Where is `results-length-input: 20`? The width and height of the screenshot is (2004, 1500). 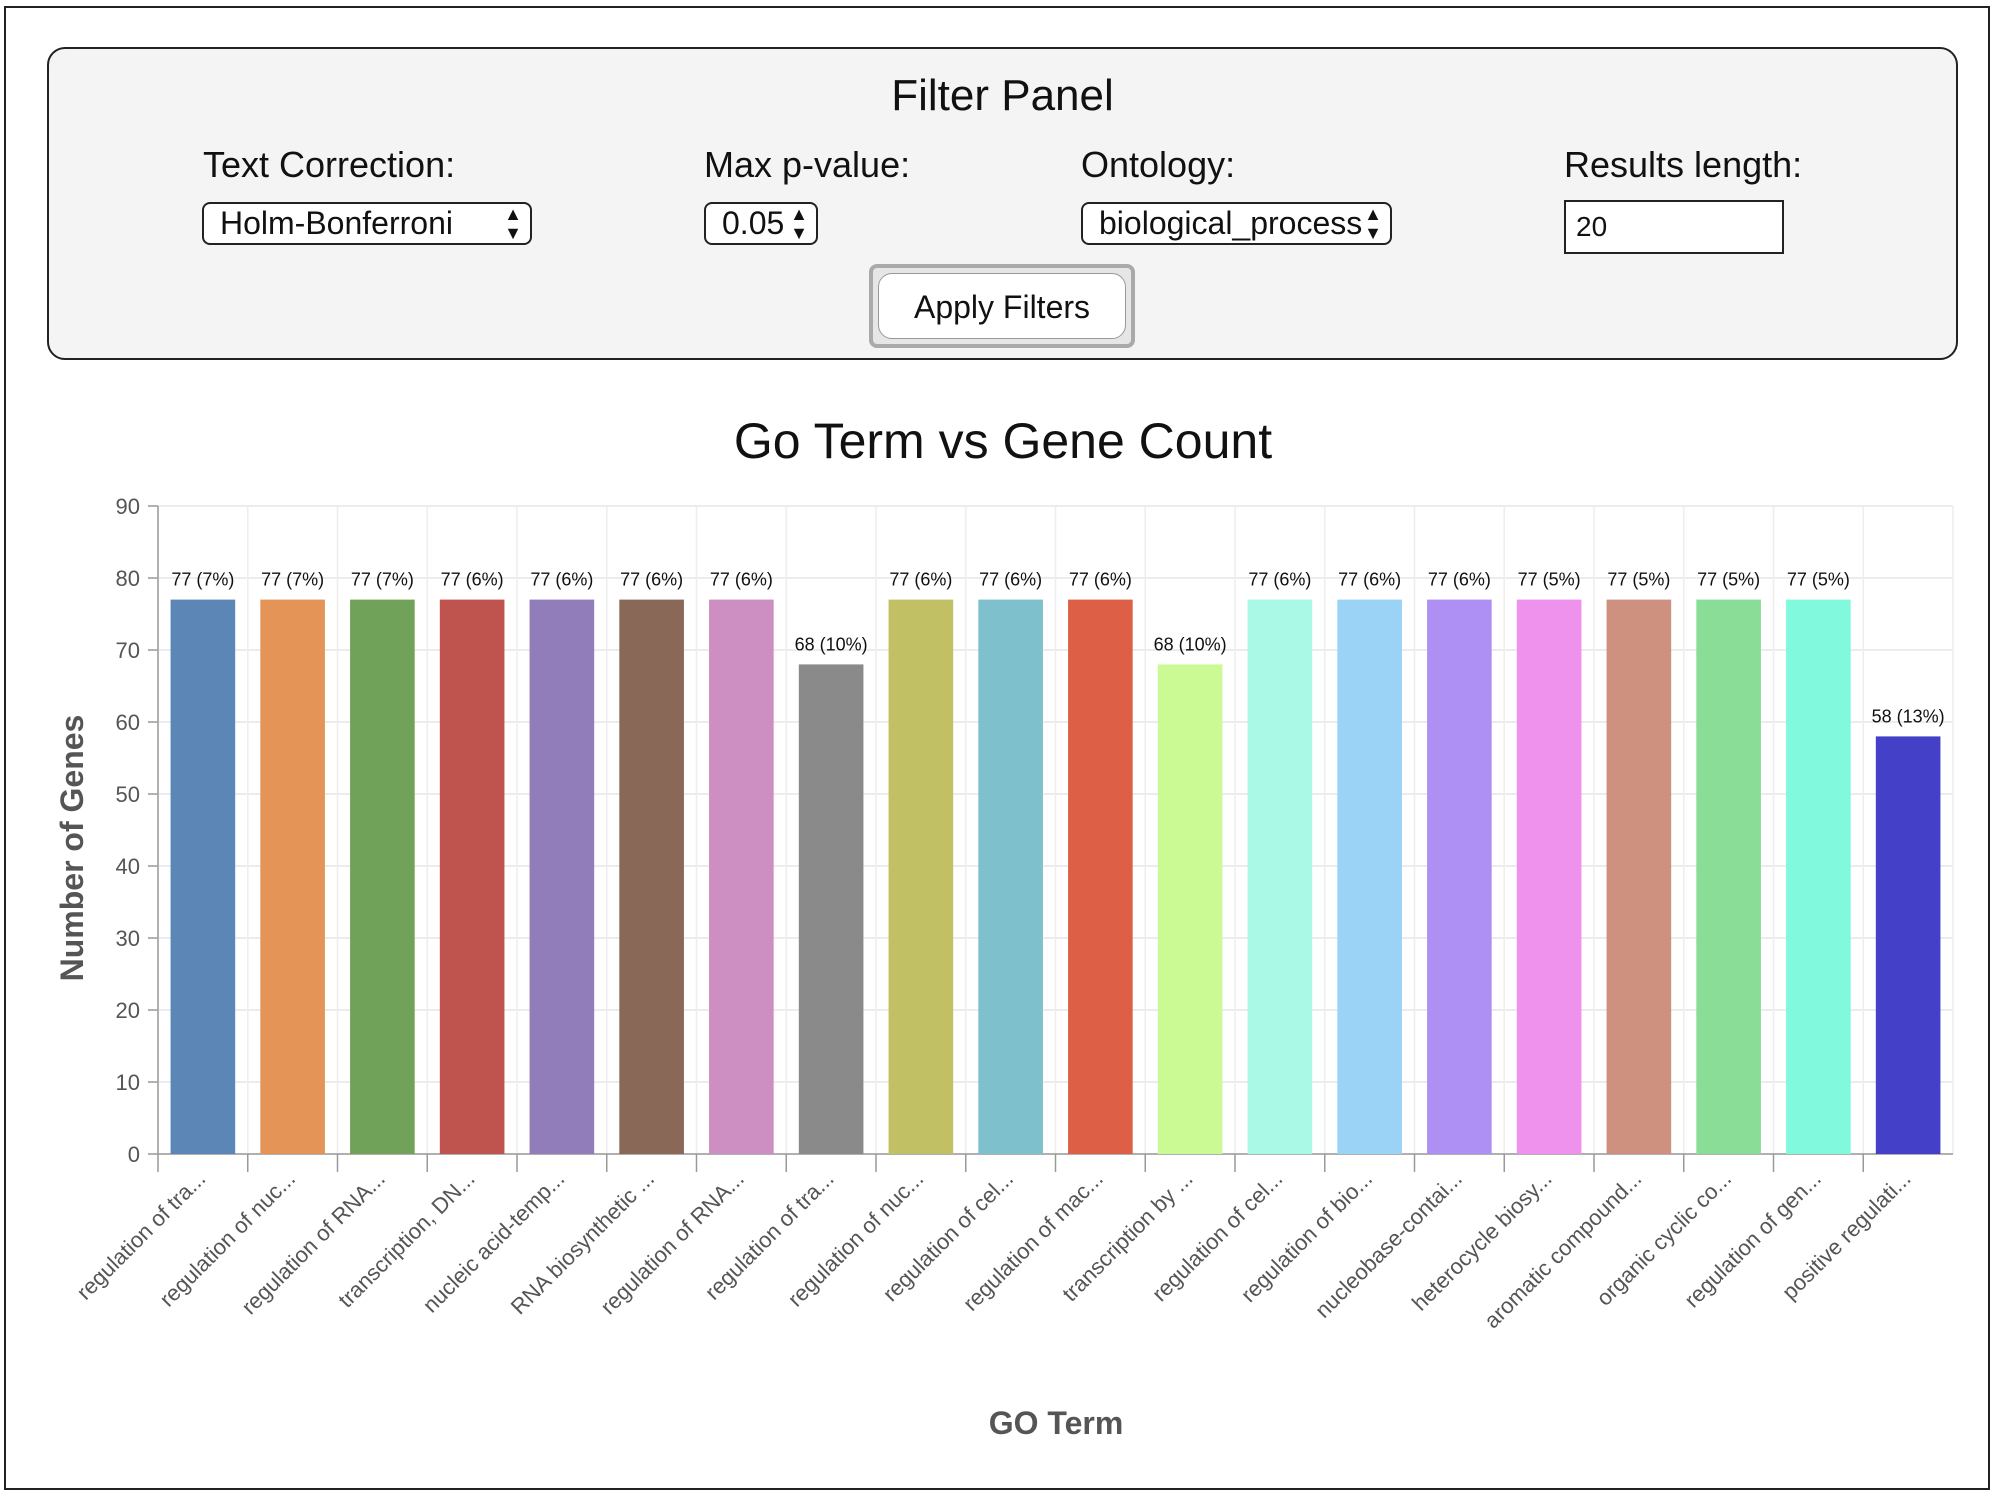
results-length-input: 20 is located at coordinates (1674, 227).